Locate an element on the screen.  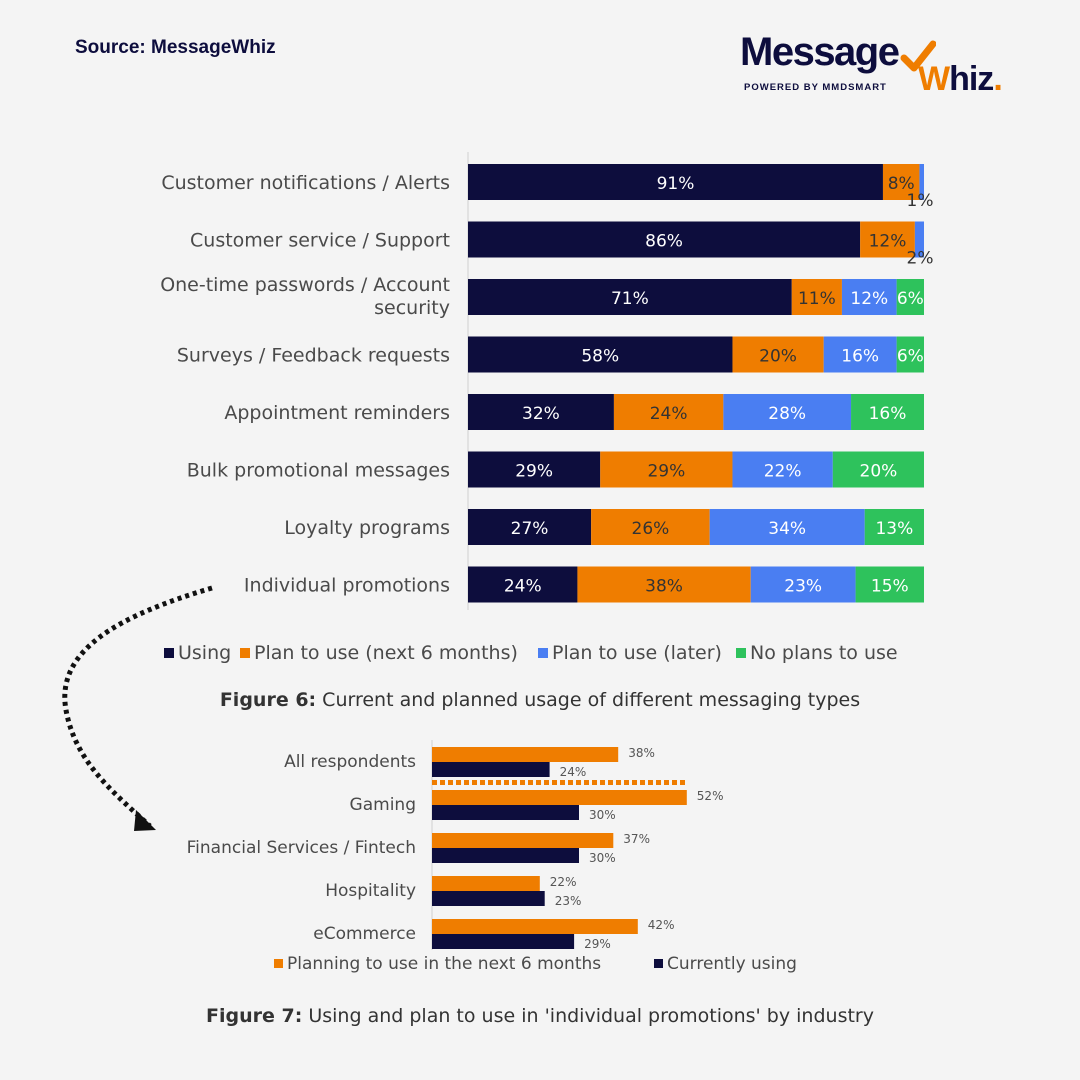
figure6-bar-one-time-passwords-account-security-plan-to-use-next-6-months is located at coordinates (816, 297).